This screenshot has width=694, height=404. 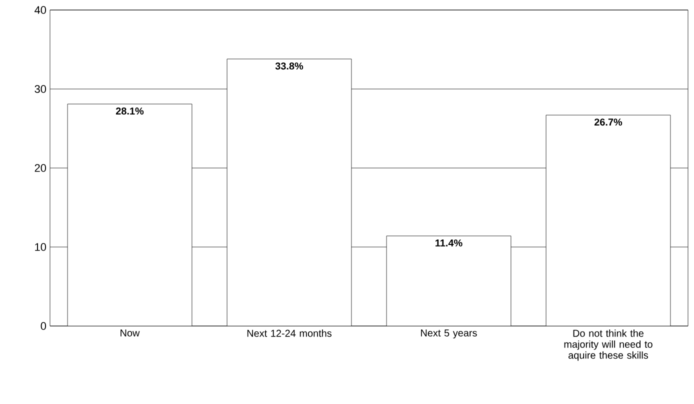 What do you see at coordinates (608, 345) in the screenshot?
I see `x-tick-label: Do not think the majority will need to aquire these skills` at bounding box center [608, 345].